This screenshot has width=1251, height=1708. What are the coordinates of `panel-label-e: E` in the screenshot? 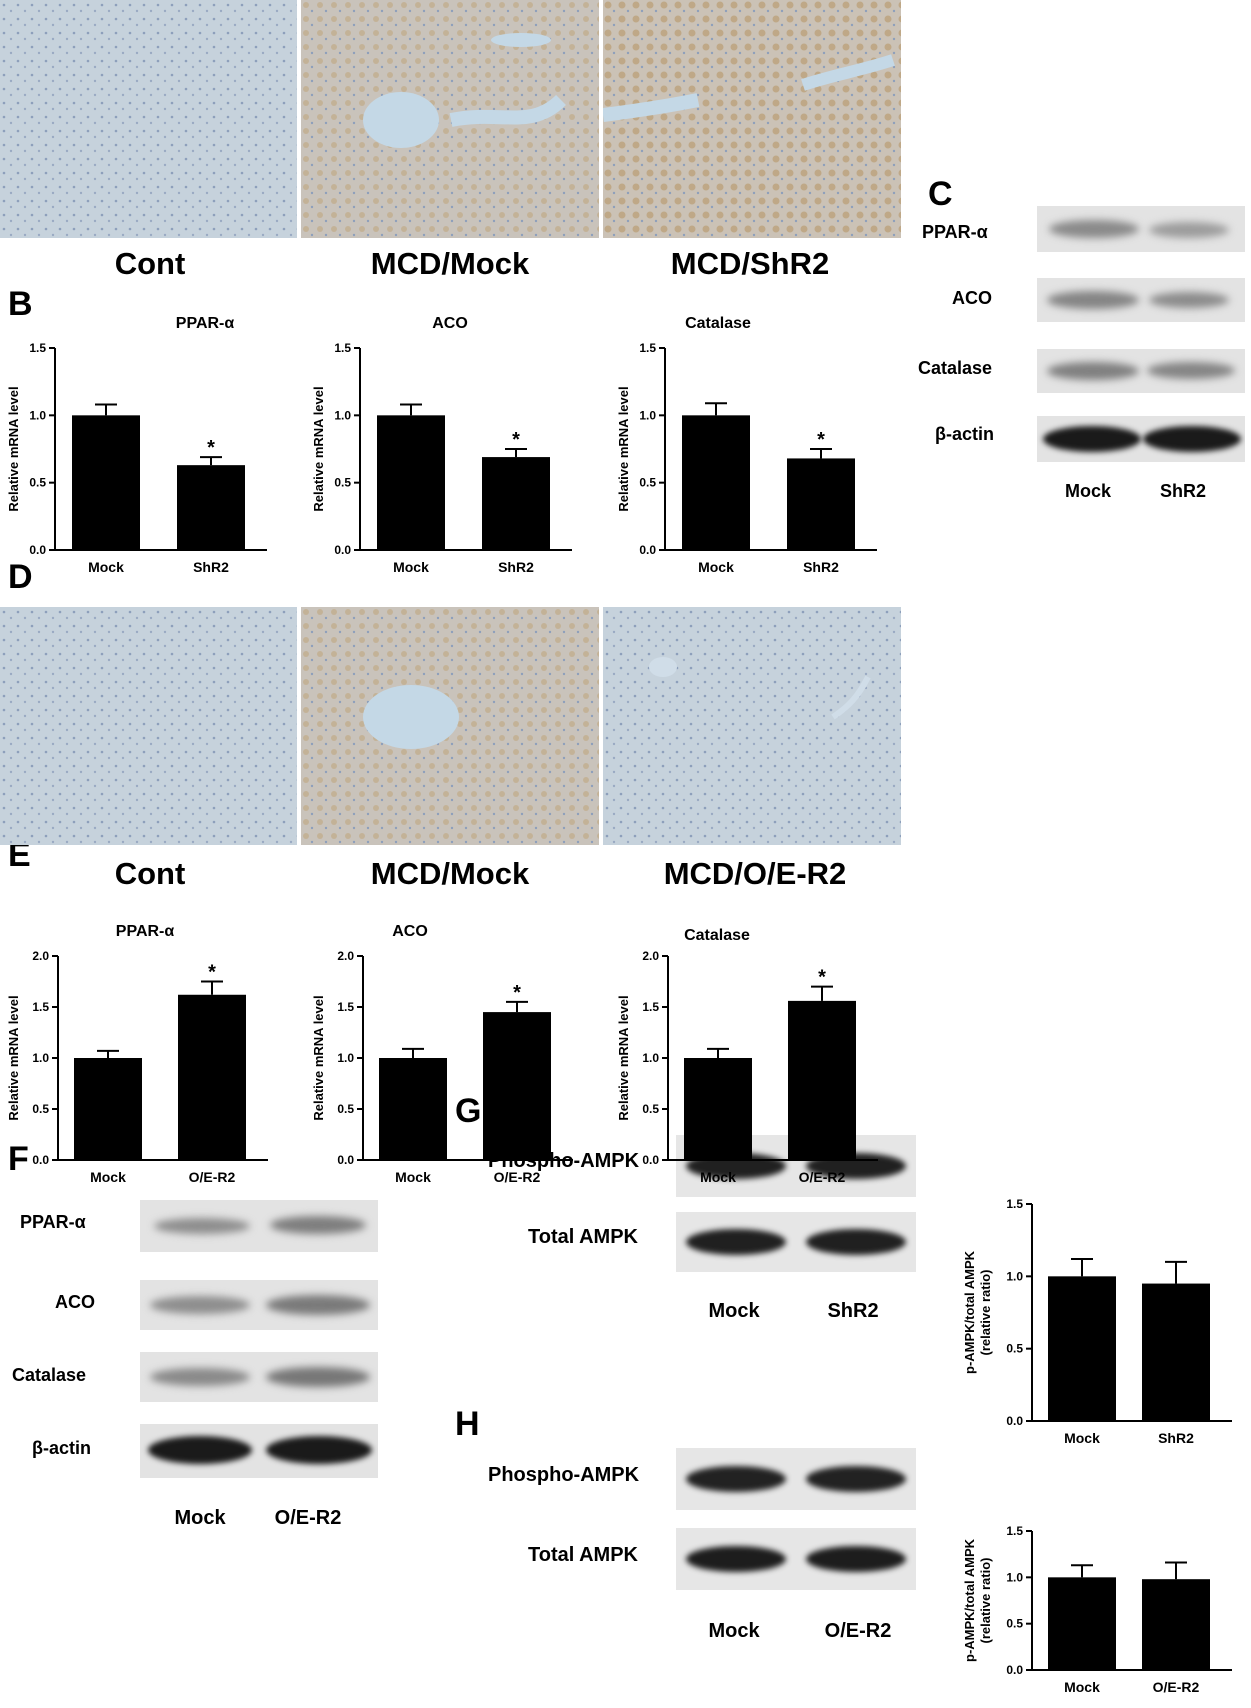 It's located at (19, 855).